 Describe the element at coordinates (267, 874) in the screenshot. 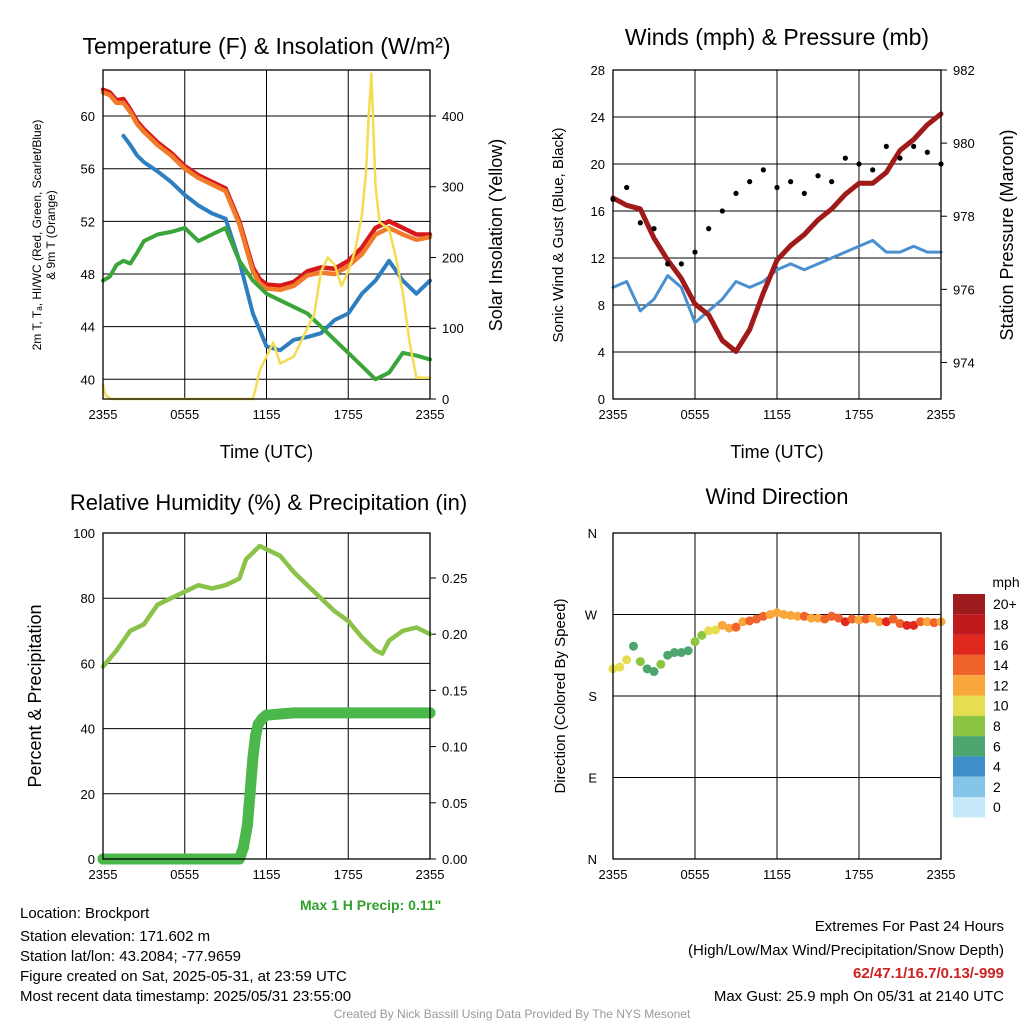

I see `x-tick-label: 1155` at that location.